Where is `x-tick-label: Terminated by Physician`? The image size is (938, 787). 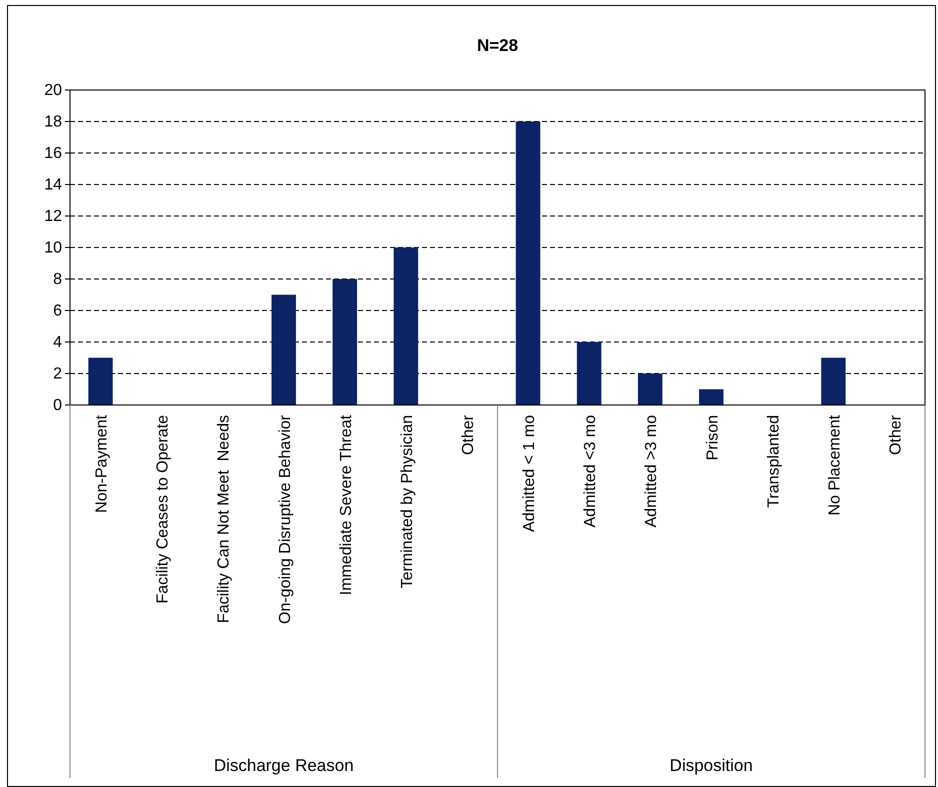
x-tick-label: Terminated by Physician is located at coordinates (407, 501).